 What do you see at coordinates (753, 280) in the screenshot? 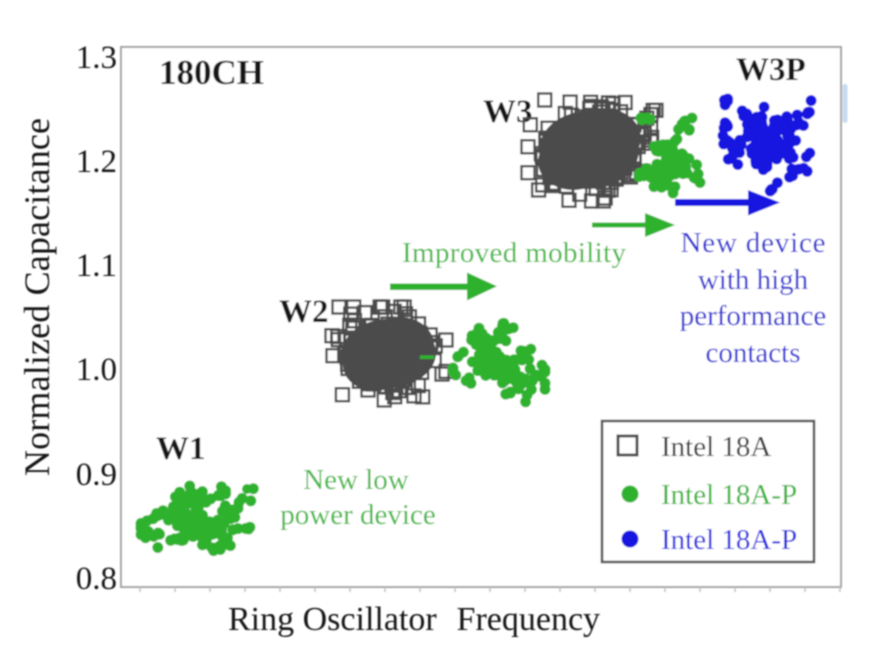
I see `svg-text: with high` at bounding box center [753, 280].